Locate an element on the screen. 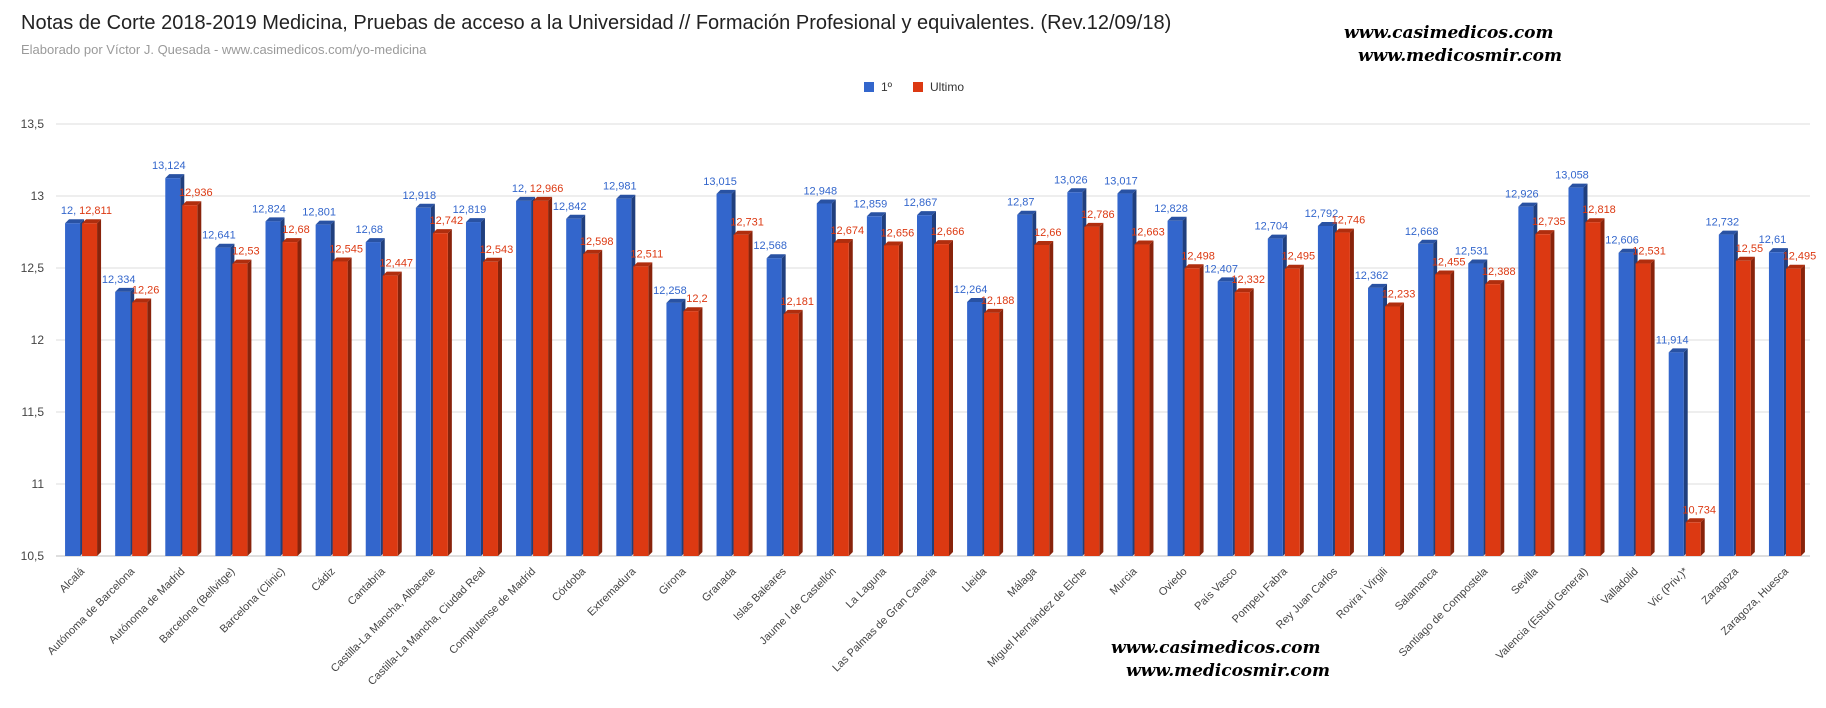 The height and width of the screenshot is (708, 1826). data-label: 12,447 is located at coordinates (396, 264).